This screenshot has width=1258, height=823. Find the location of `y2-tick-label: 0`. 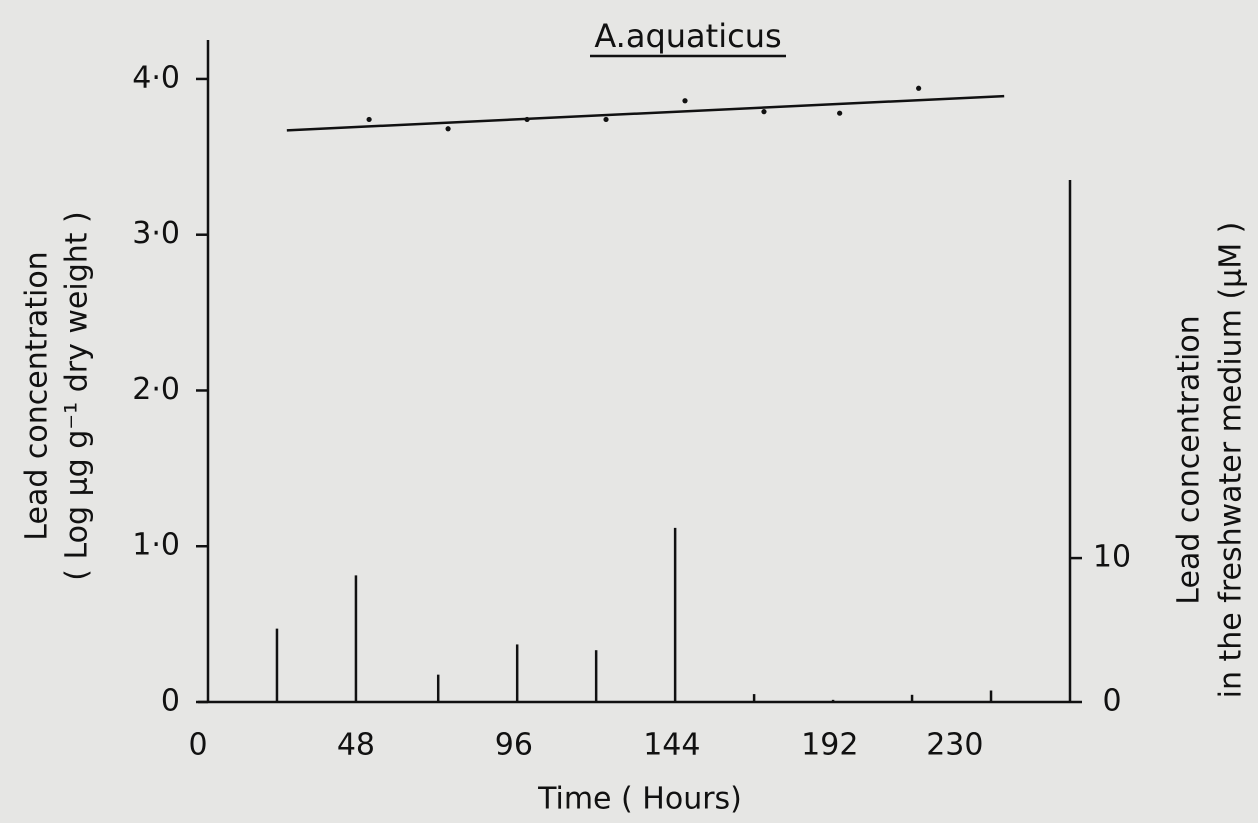

y2-tick-label: 0 is located at coordinates (1111, 701).